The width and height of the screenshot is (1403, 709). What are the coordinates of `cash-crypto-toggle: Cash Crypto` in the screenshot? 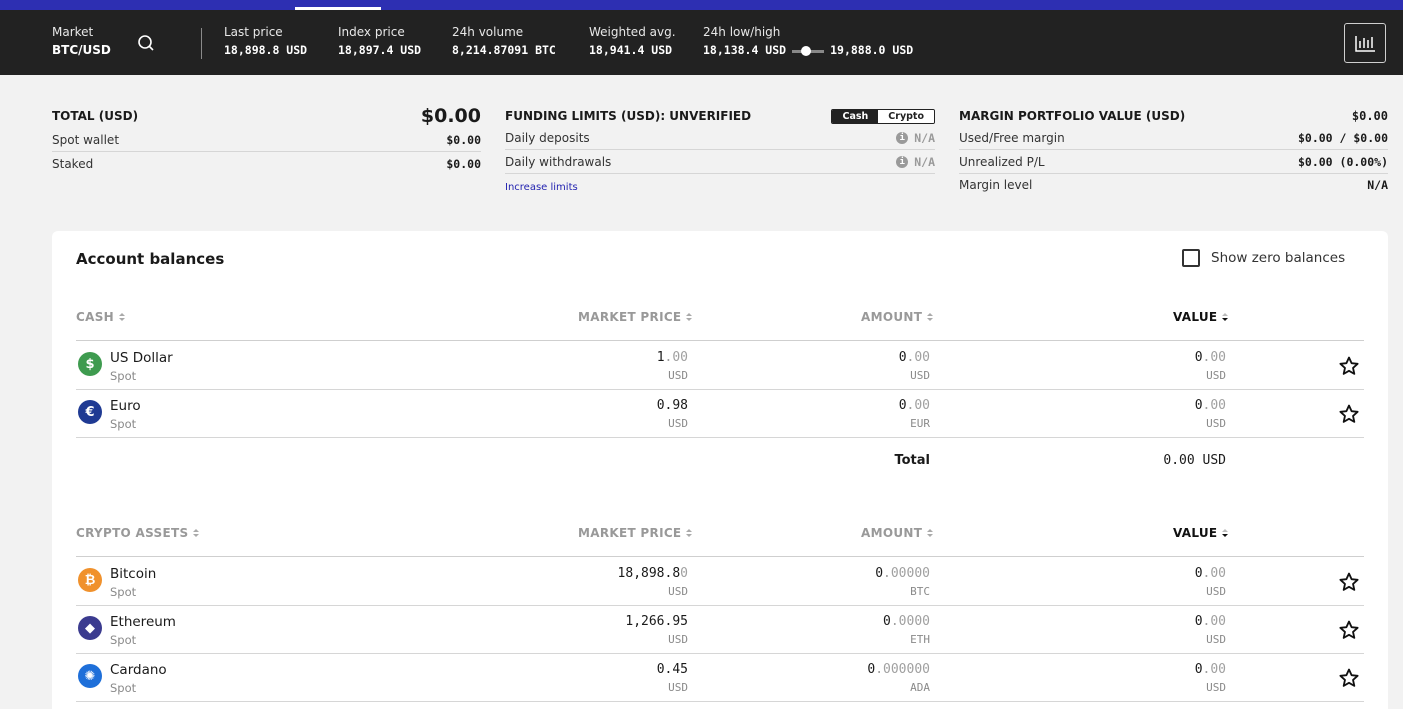 It's located at (883, 116).